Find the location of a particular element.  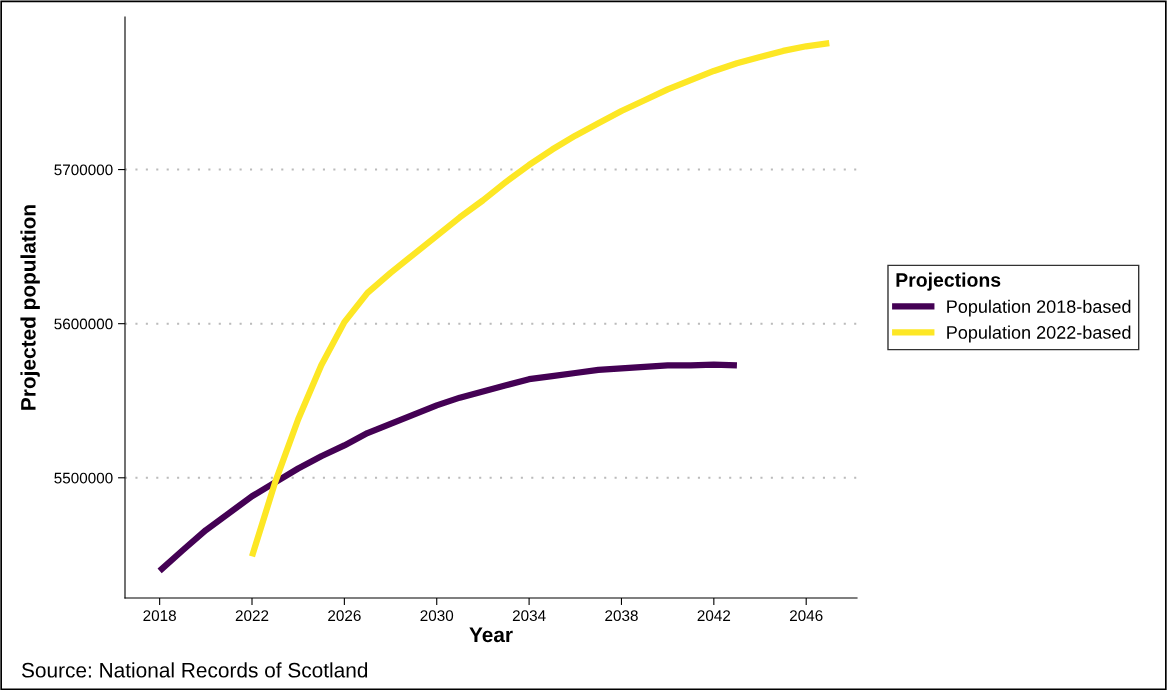

x-tick-label: 2034 is located at coordinates (529, 616).